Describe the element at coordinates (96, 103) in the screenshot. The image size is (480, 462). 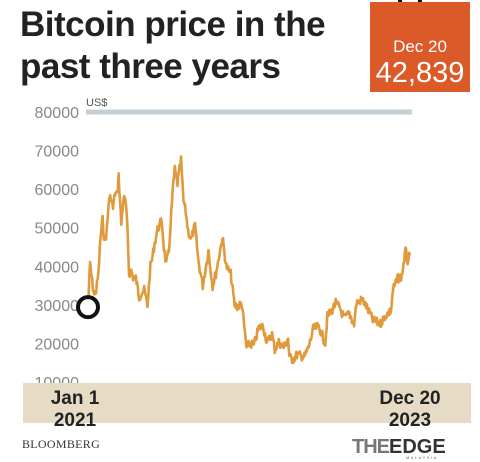
I see `y-axis-unit-label: US$` at that location.